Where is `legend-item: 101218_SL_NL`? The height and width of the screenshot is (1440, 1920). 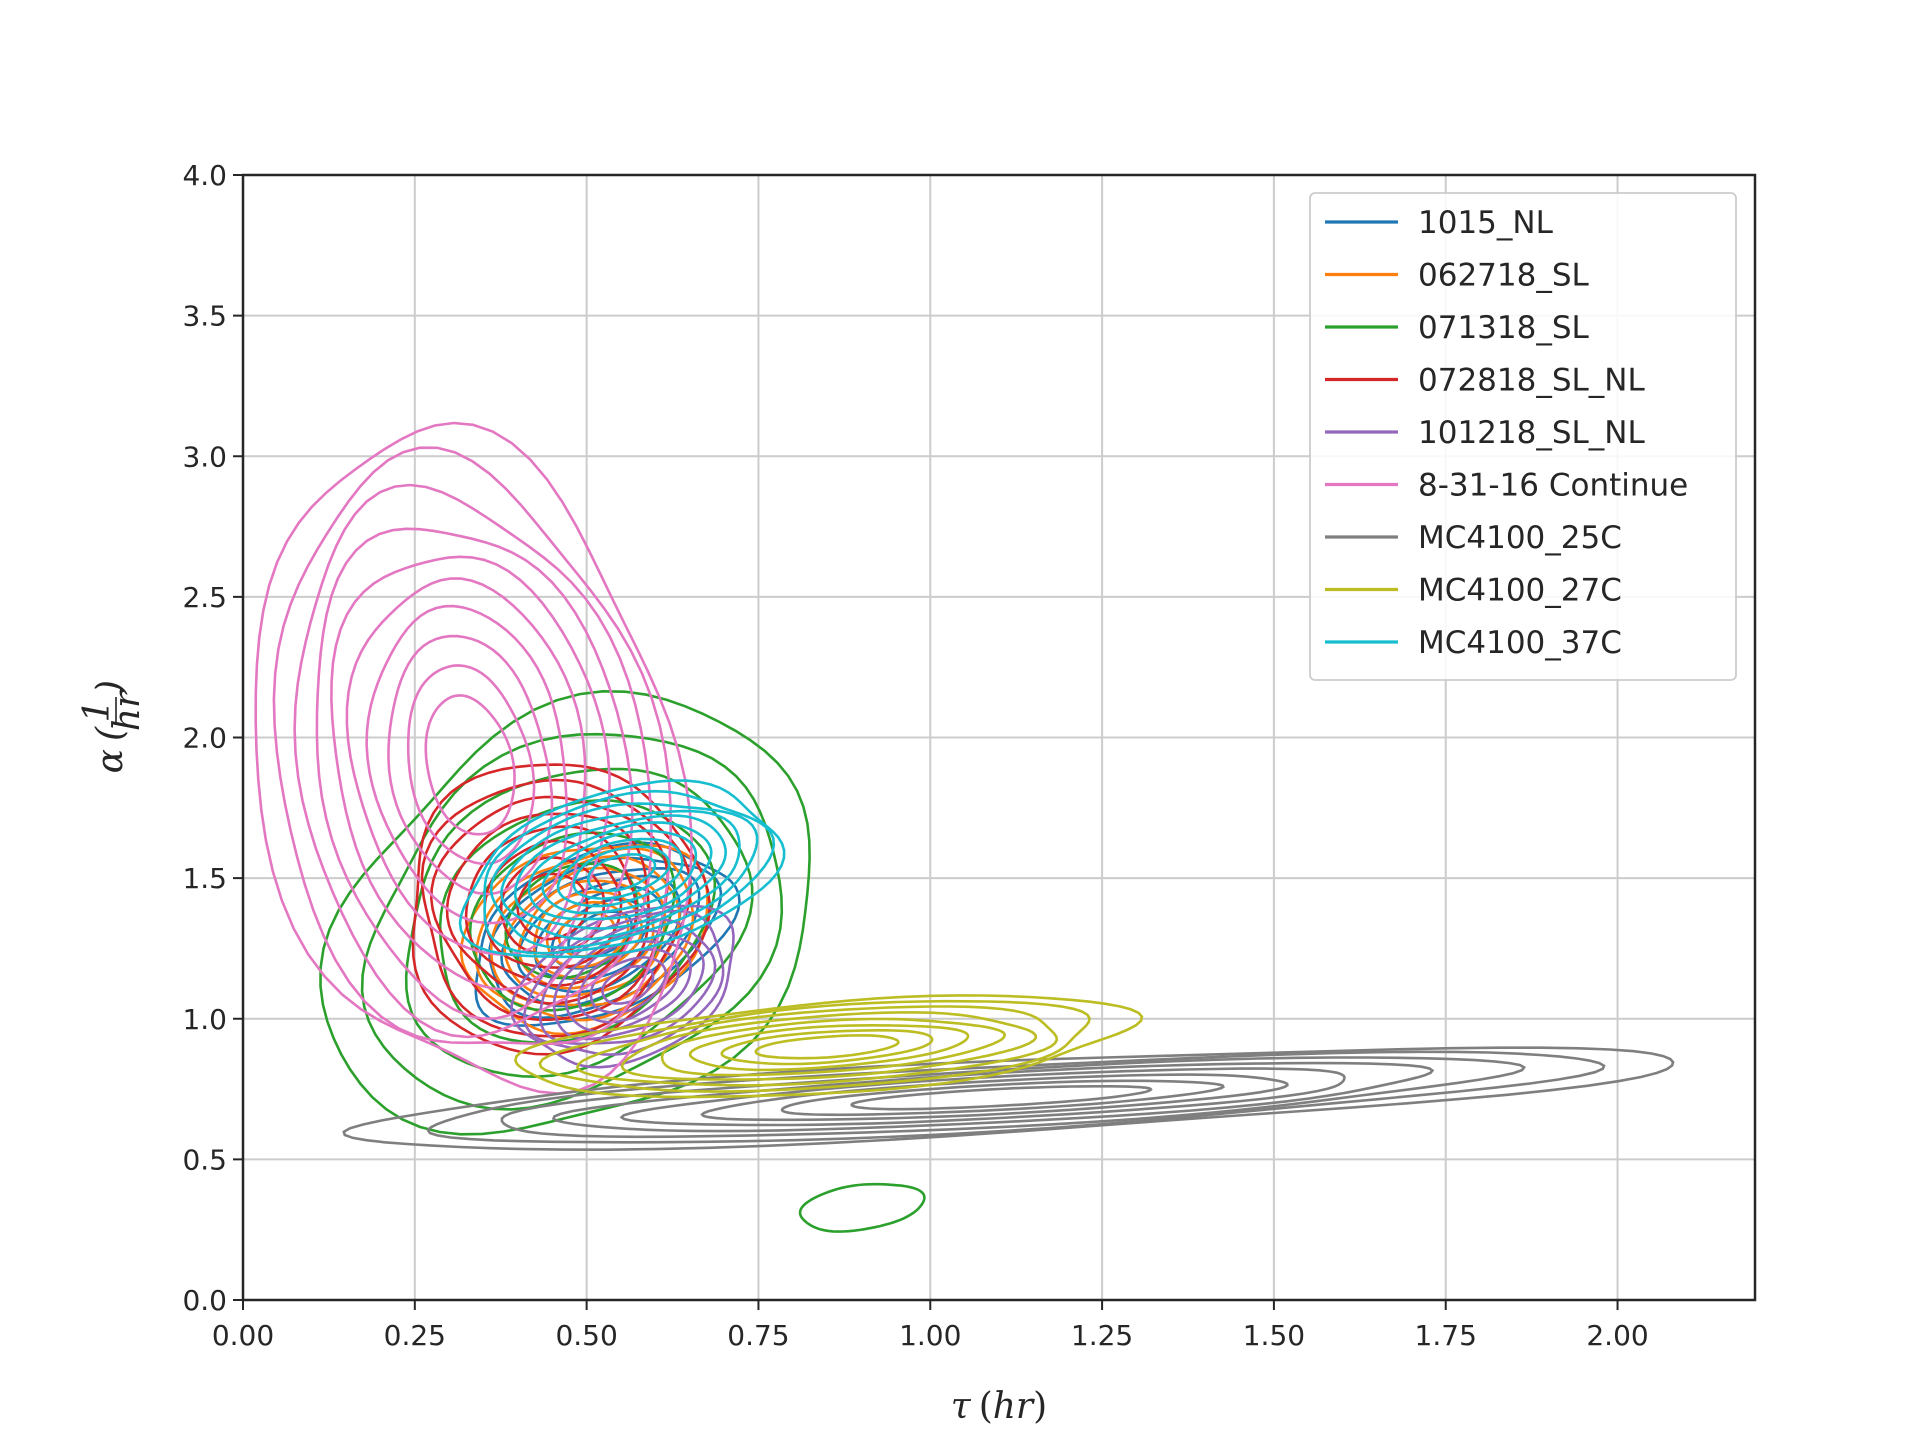 legend-item: 101218_SL_NL is located at coordinates (1485, 433).